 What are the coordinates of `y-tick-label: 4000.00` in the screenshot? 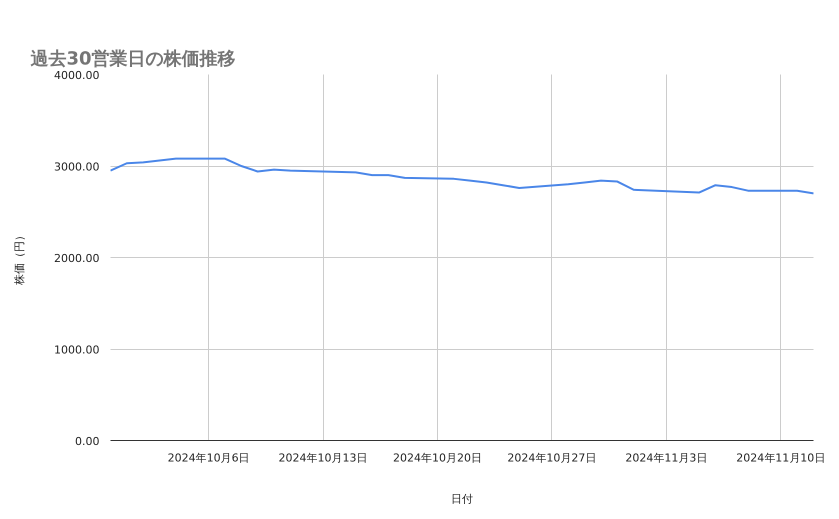 It's located at (77, 75).